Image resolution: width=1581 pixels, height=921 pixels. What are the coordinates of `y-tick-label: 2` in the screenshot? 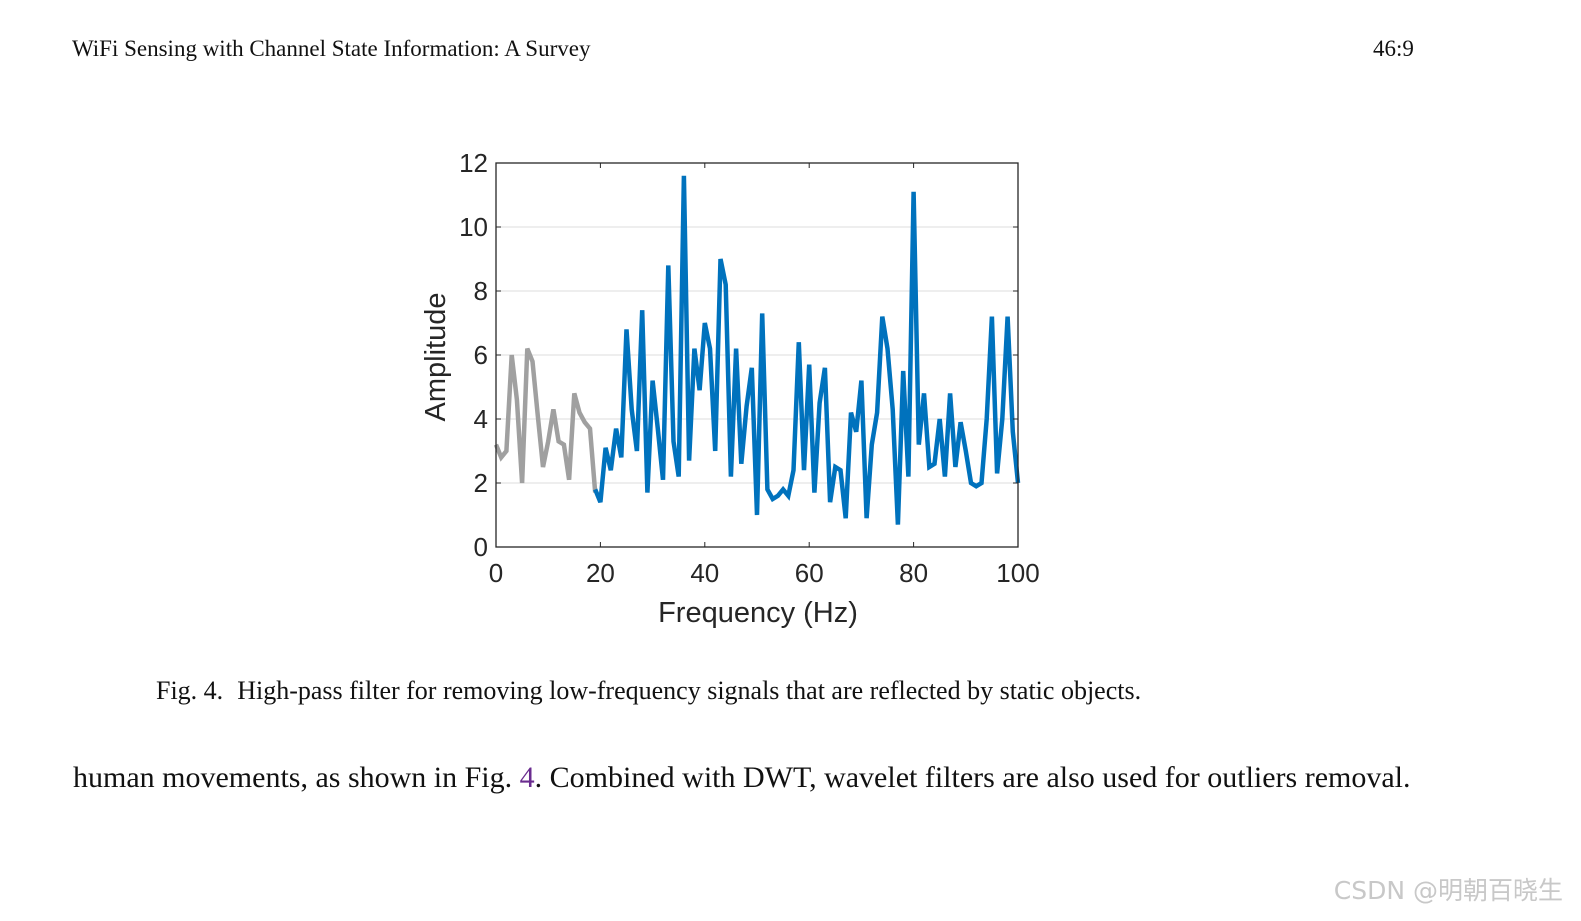 It's located at (481, 483).